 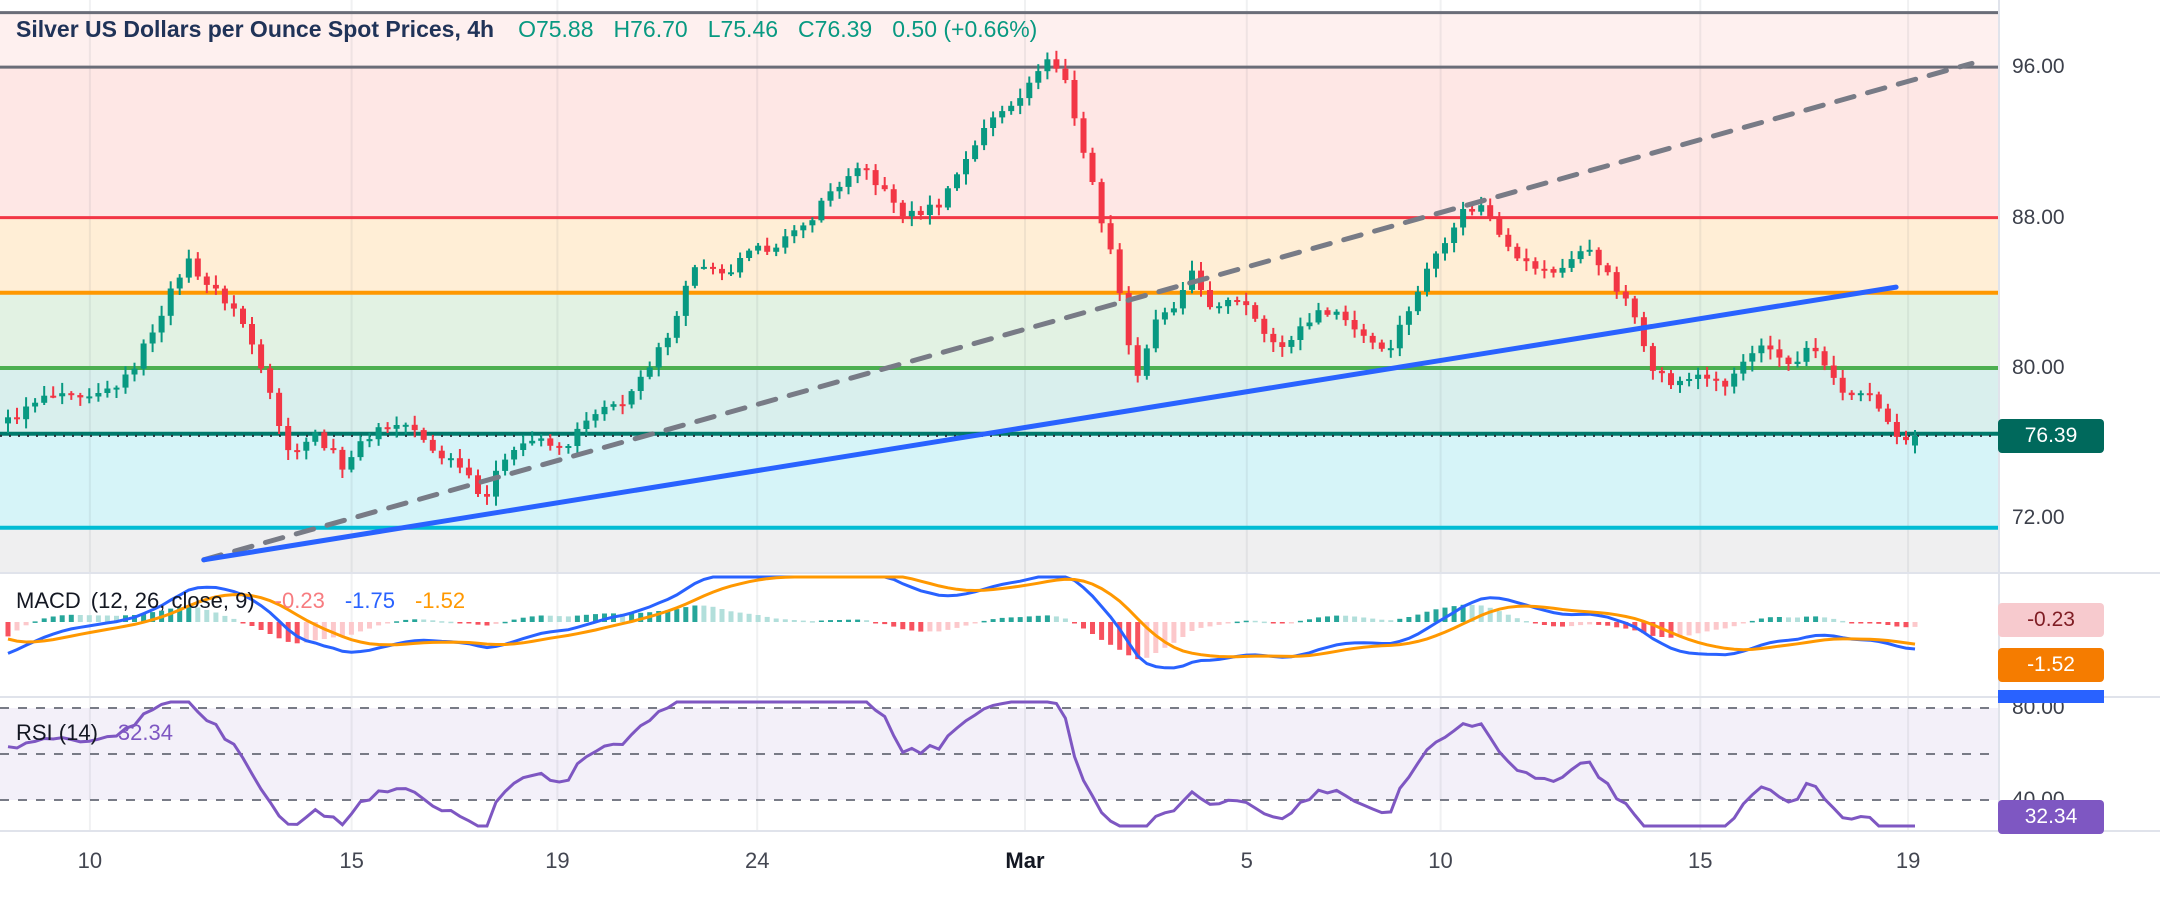 I want to click on rsi-name: RSI (14), so click(x=57, y=732).